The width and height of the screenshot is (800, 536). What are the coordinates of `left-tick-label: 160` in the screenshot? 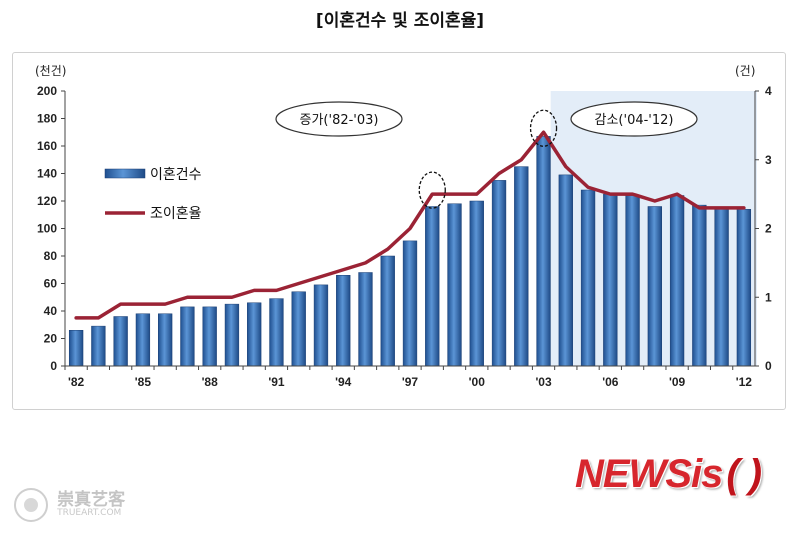 It's located at (47, 146).